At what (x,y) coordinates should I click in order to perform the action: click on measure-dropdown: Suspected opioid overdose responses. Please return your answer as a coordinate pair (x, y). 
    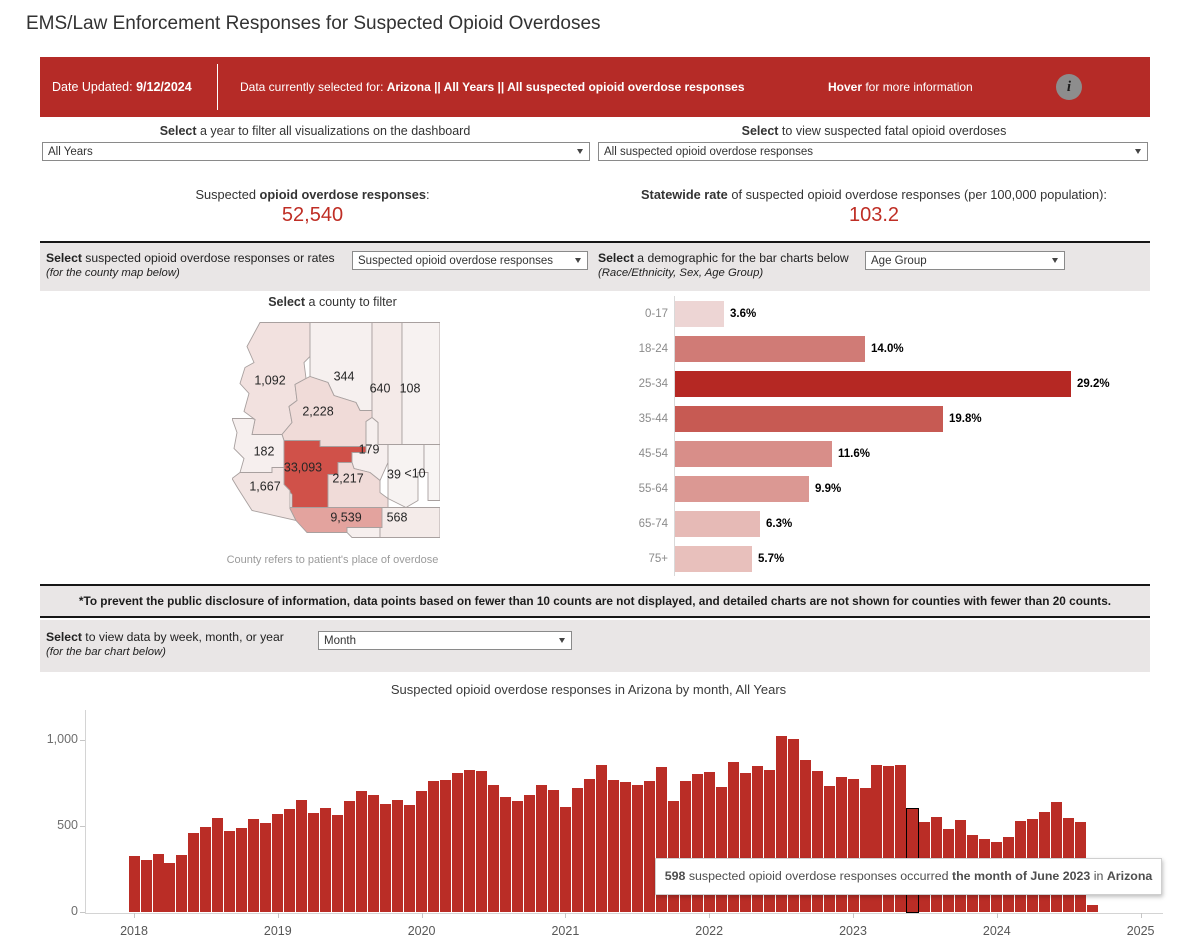
    Looking at the image, I should click on (470, 260).